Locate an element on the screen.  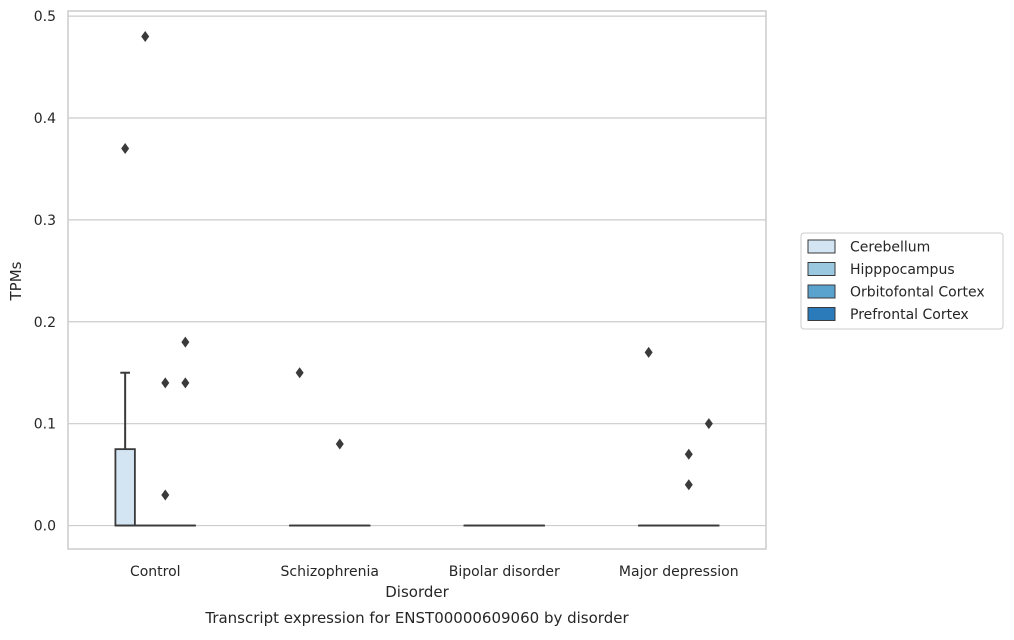
legend-label: Prefrontal Cortex is located at coordinates (909, 315).